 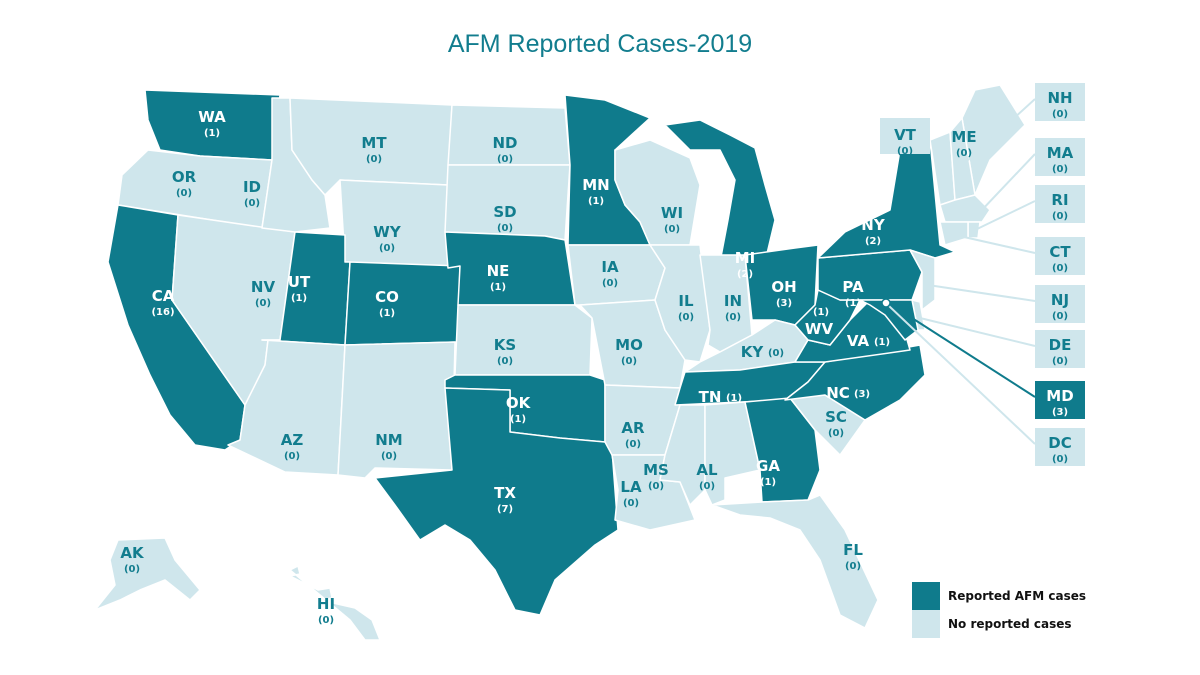 I want to click on case-count-mt: (0), so click(x=374, y=159).